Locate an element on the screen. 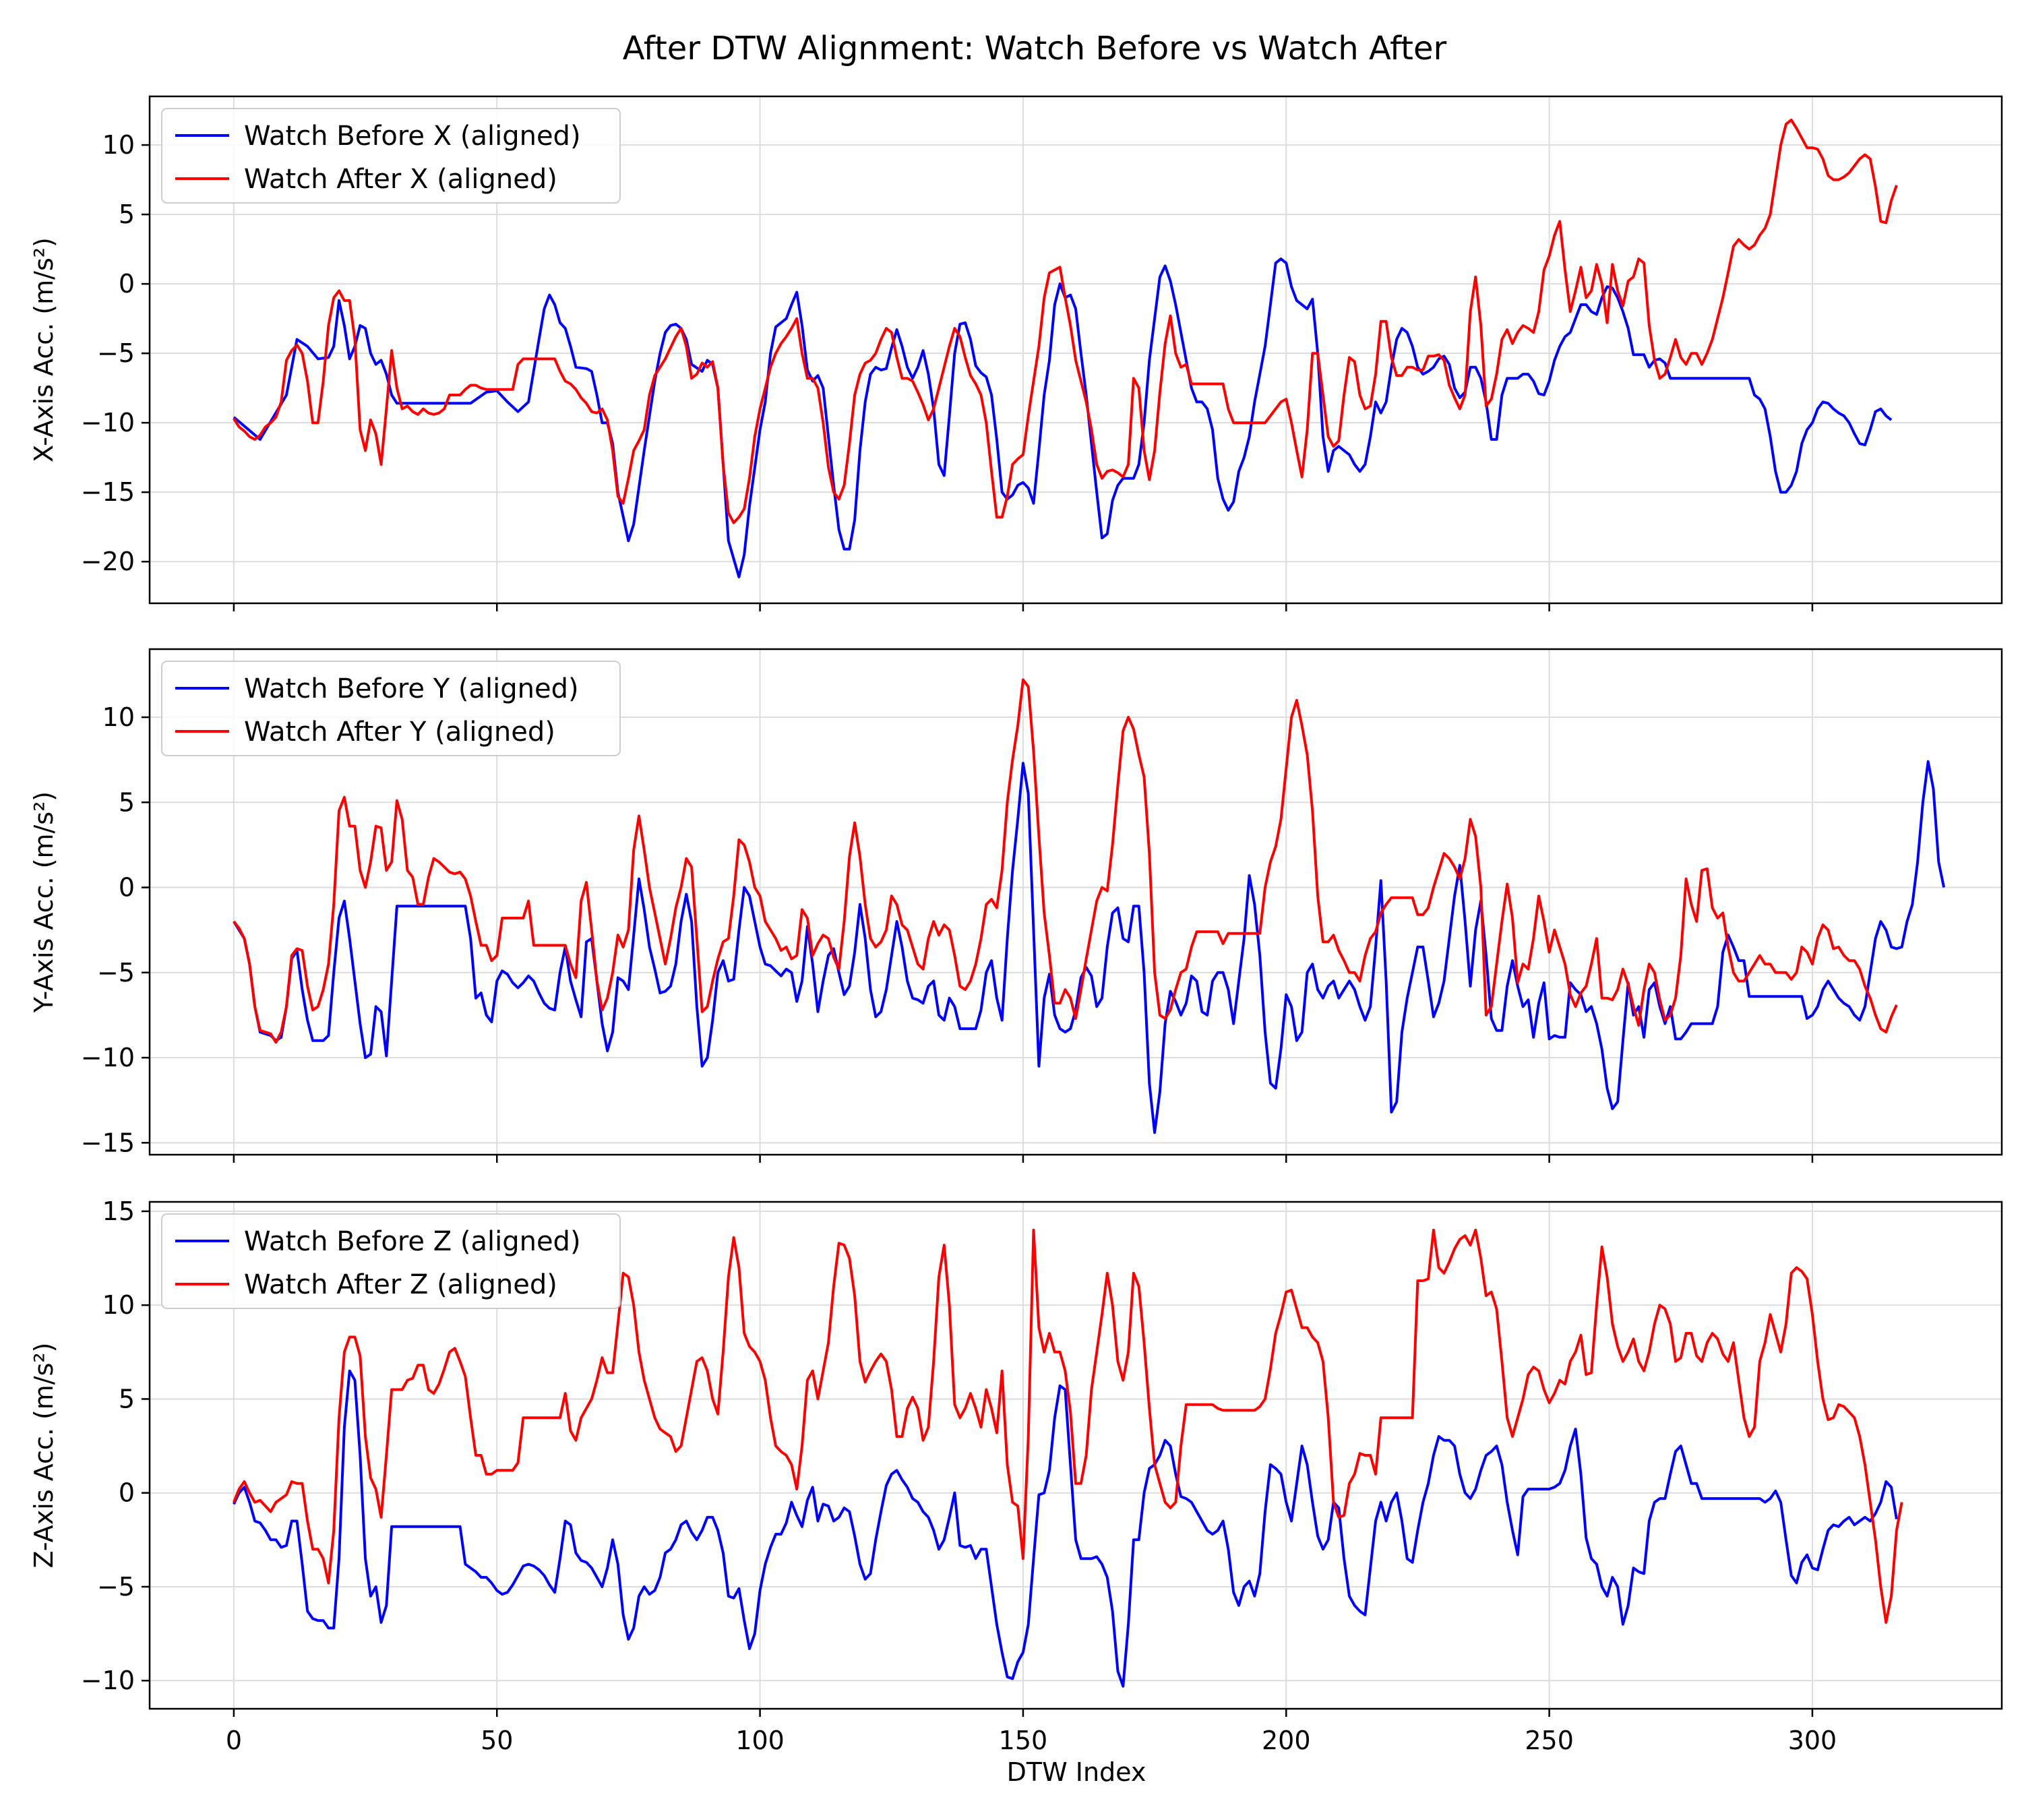  y-axis-label: Z-Axis Acc. (m/s²) is located at coordinates (44, 1456).